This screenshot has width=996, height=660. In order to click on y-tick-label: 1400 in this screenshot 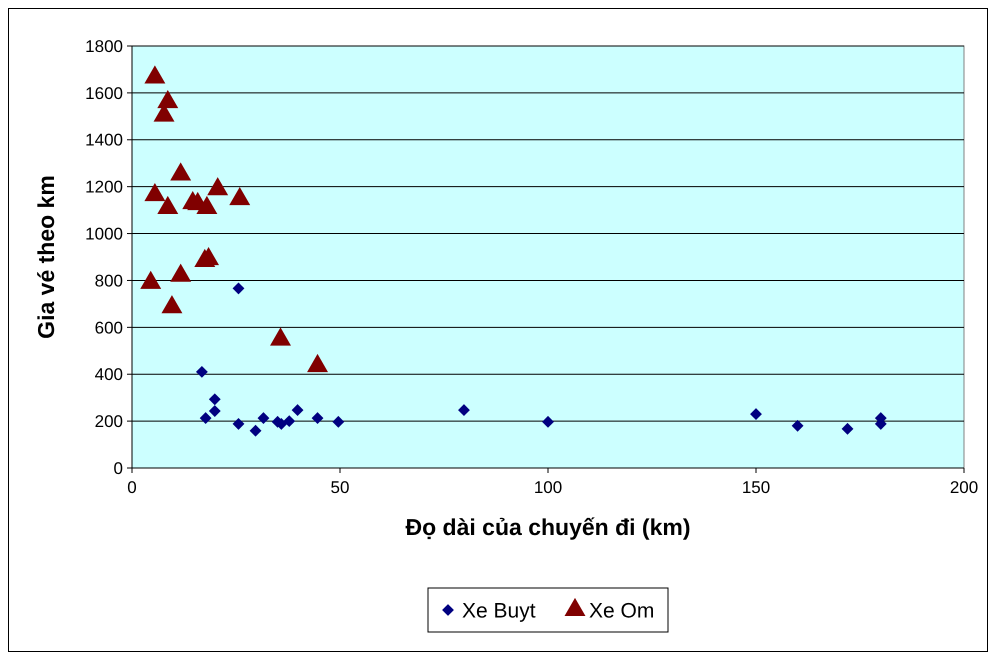, I will do `click(104, 140)`.